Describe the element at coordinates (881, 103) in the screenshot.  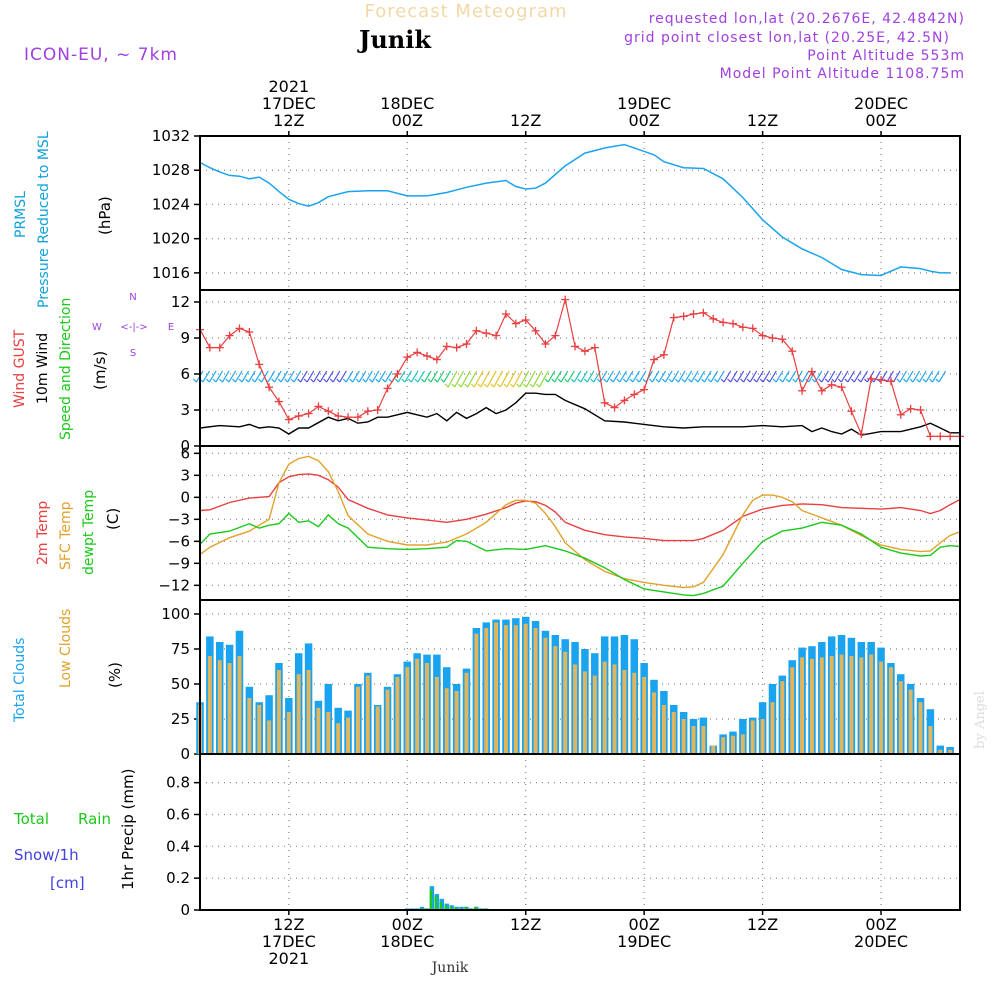
I see `top-time-label: 20DEC` at that location.